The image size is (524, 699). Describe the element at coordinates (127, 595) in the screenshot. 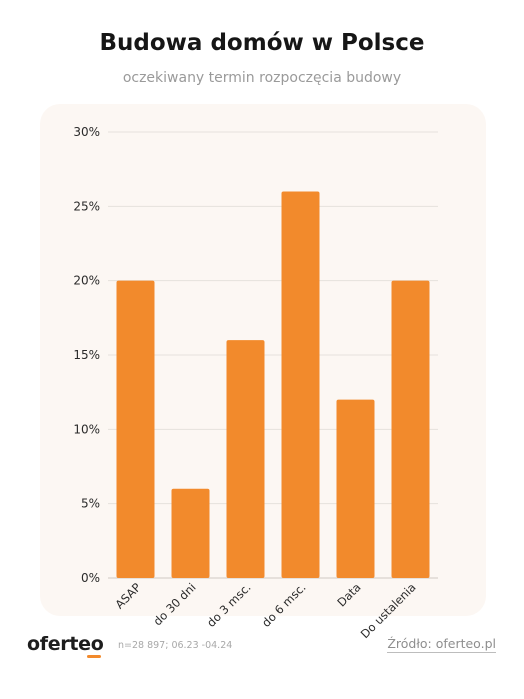

I see `x-tick-label: ASAP` at that location.